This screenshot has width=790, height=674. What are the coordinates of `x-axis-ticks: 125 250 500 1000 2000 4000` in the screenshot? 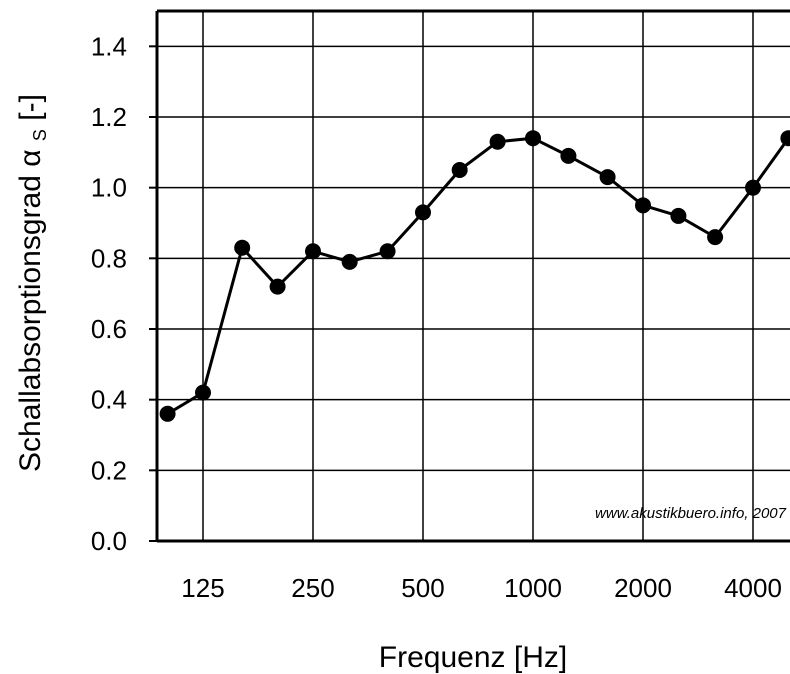 It's located at (481, 588).